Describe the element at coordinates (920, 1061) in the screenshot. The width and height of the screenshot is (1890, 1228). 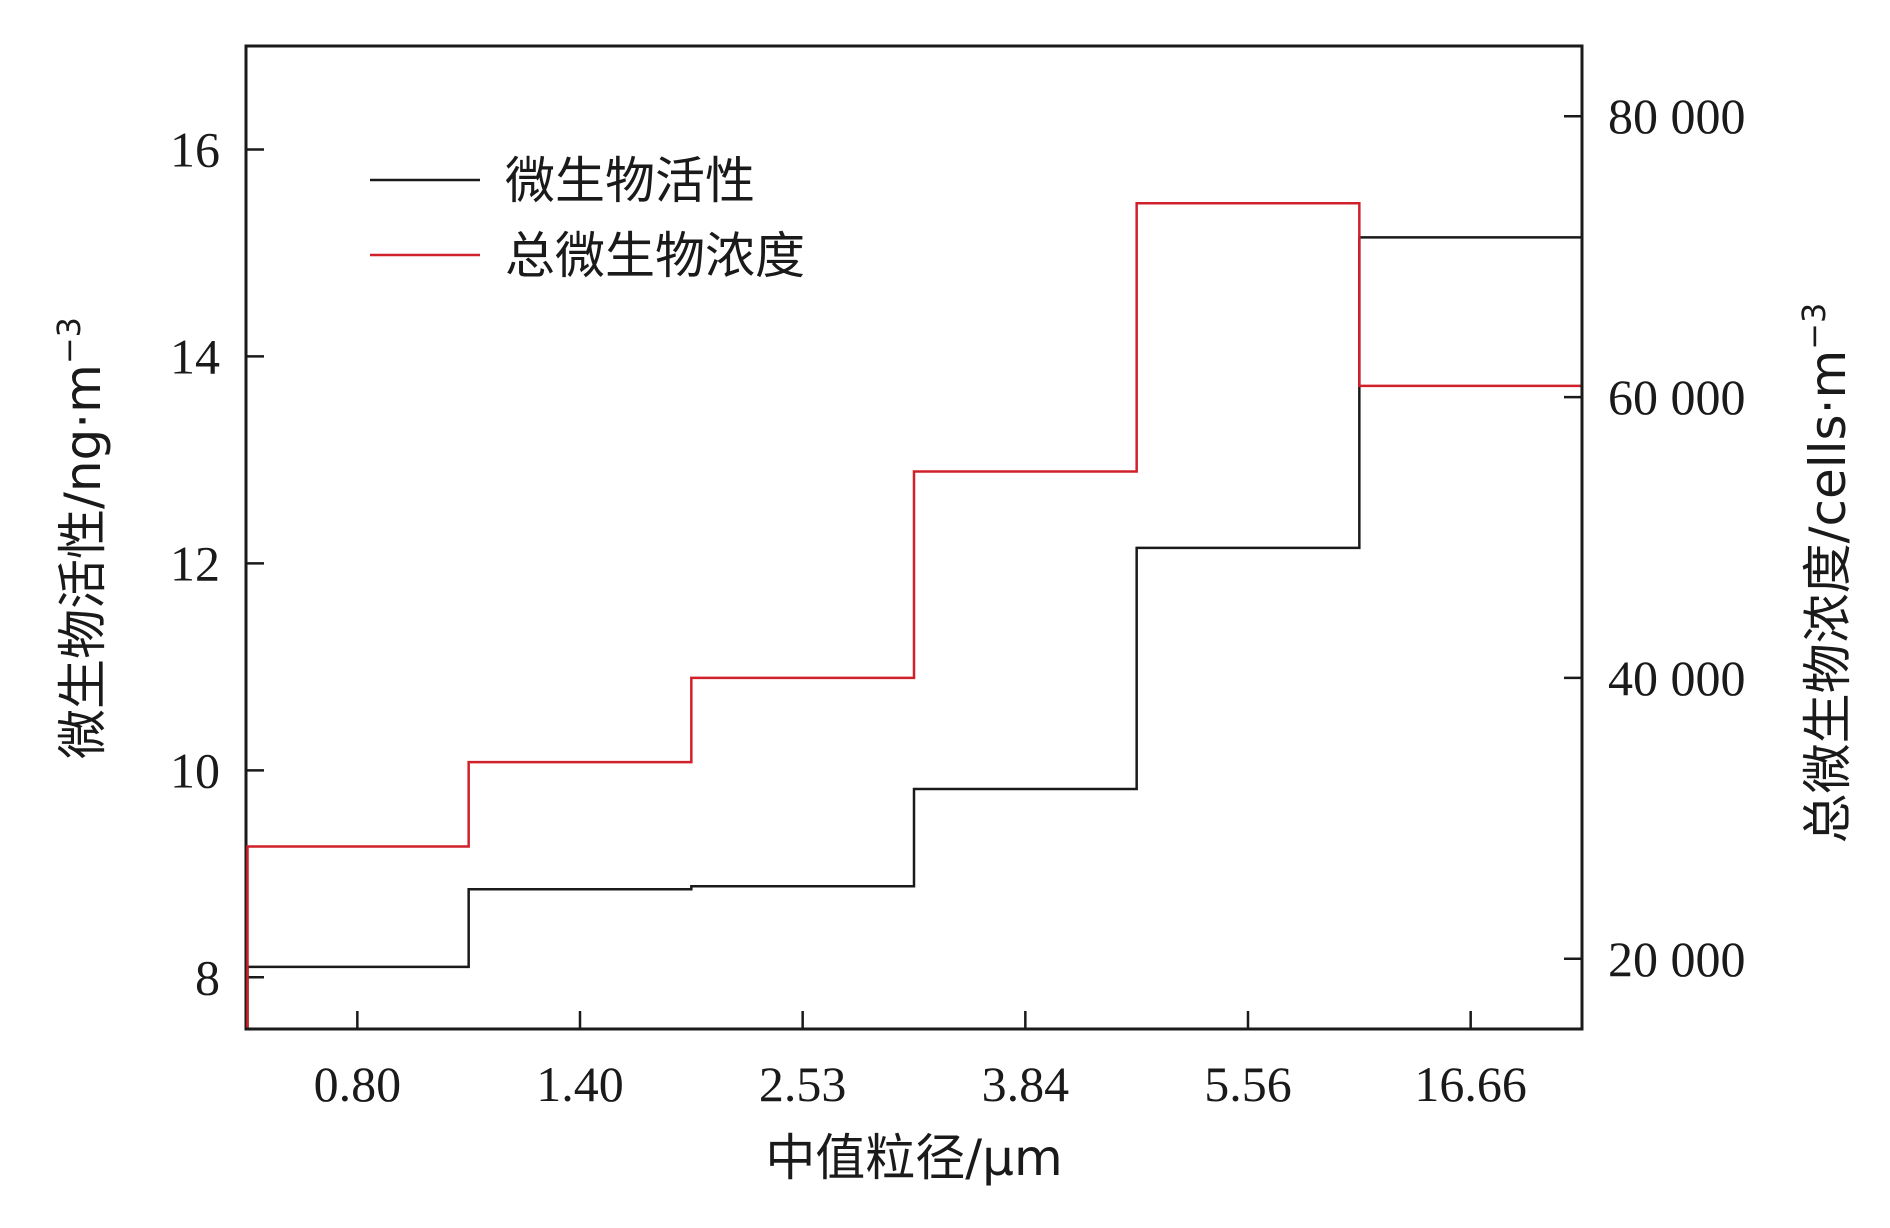
I see `x-axis-ticks: 0.80 1.40 2.53 3.84 5.56 16.66` at that location.